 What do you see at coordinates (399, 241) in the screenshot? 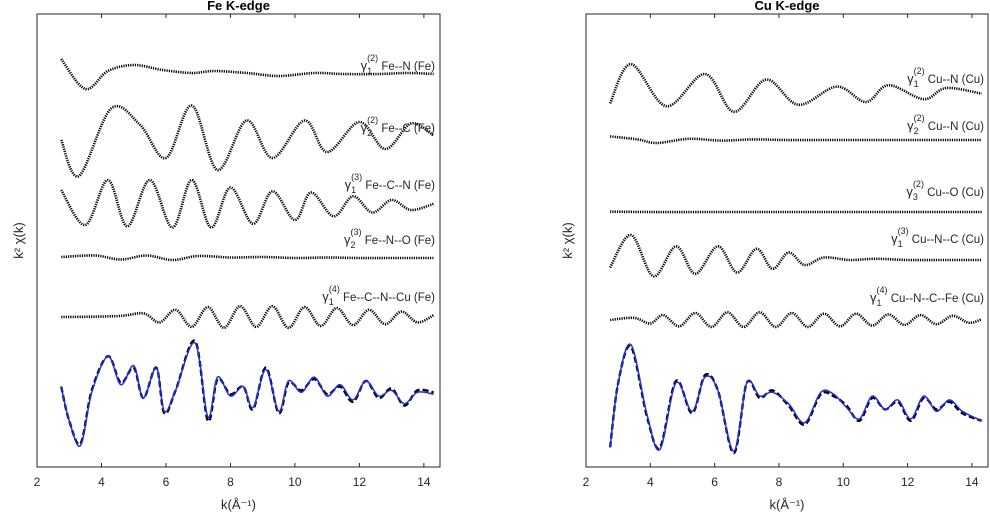
I see `series-label-text: Fe--N--O (Fe)` at bounding box center [399, 241].